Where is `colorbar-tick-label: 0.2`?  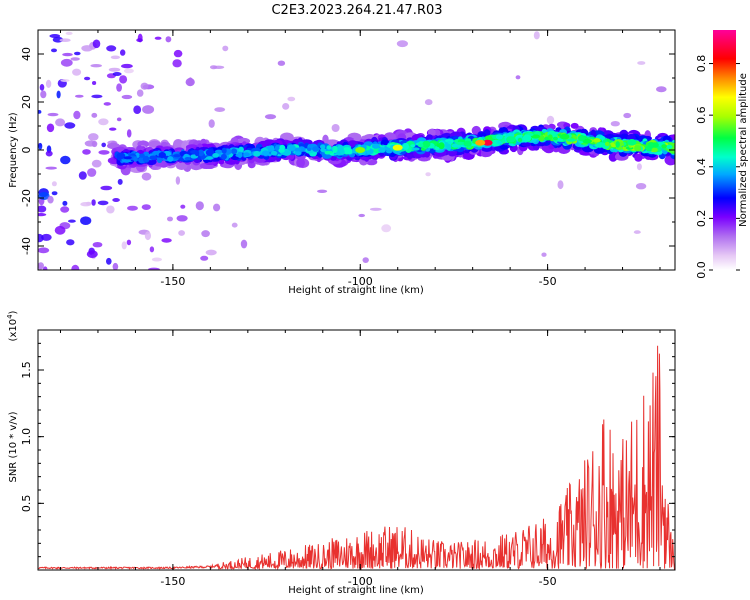
colorbar-tick-label: 0.2 is located at coordinates (701, 219).